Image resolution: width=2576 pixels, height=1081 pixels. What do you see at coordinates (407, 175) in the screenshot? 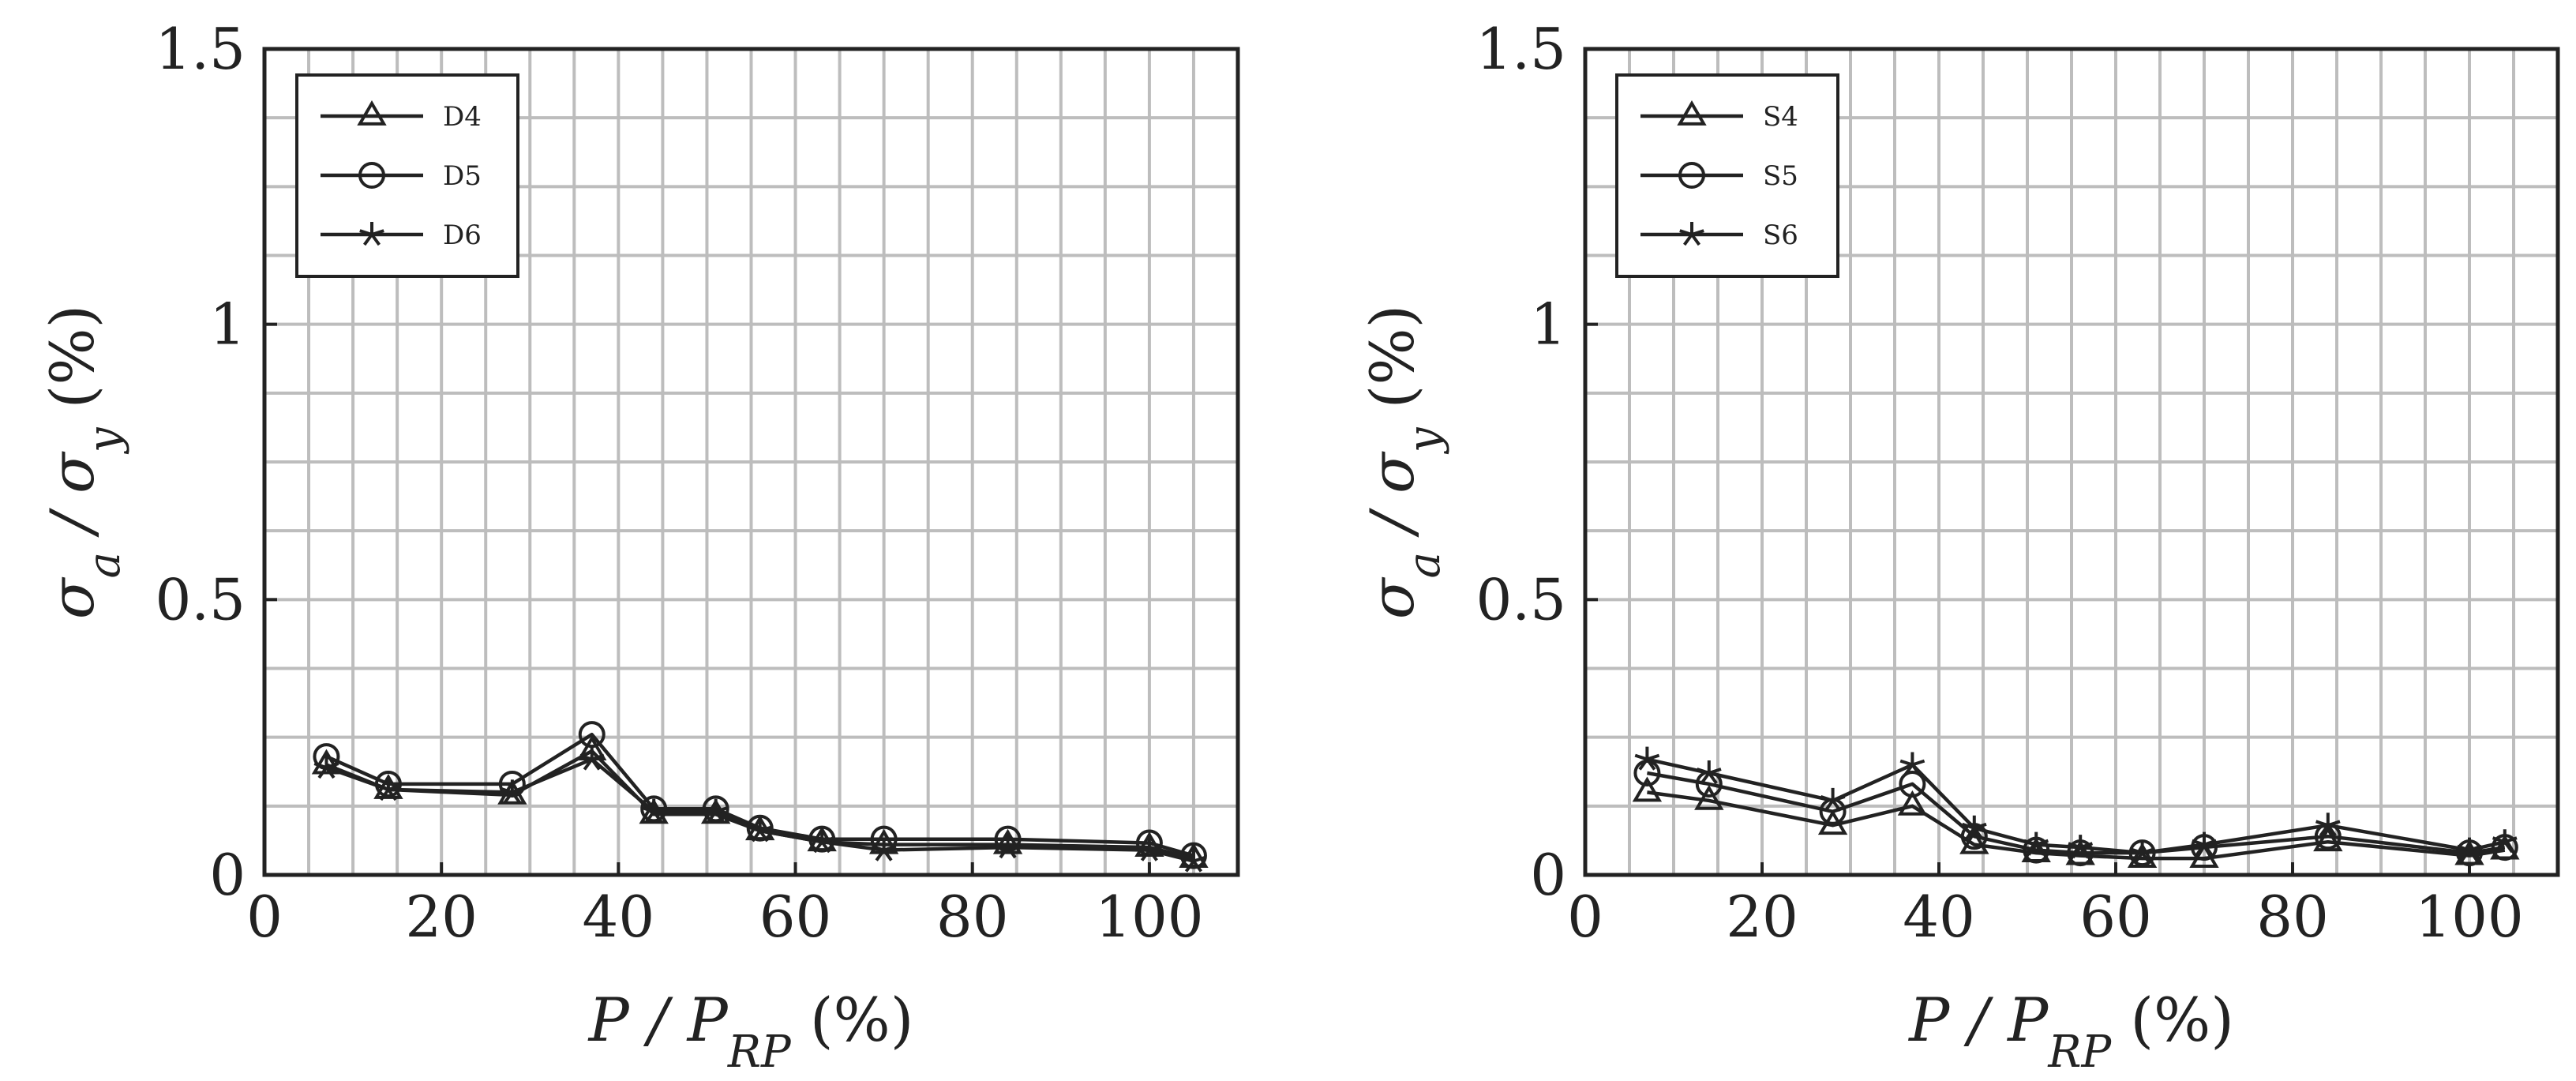
I see `legend: D4 D5 D6` at bounding box center [407, 175].